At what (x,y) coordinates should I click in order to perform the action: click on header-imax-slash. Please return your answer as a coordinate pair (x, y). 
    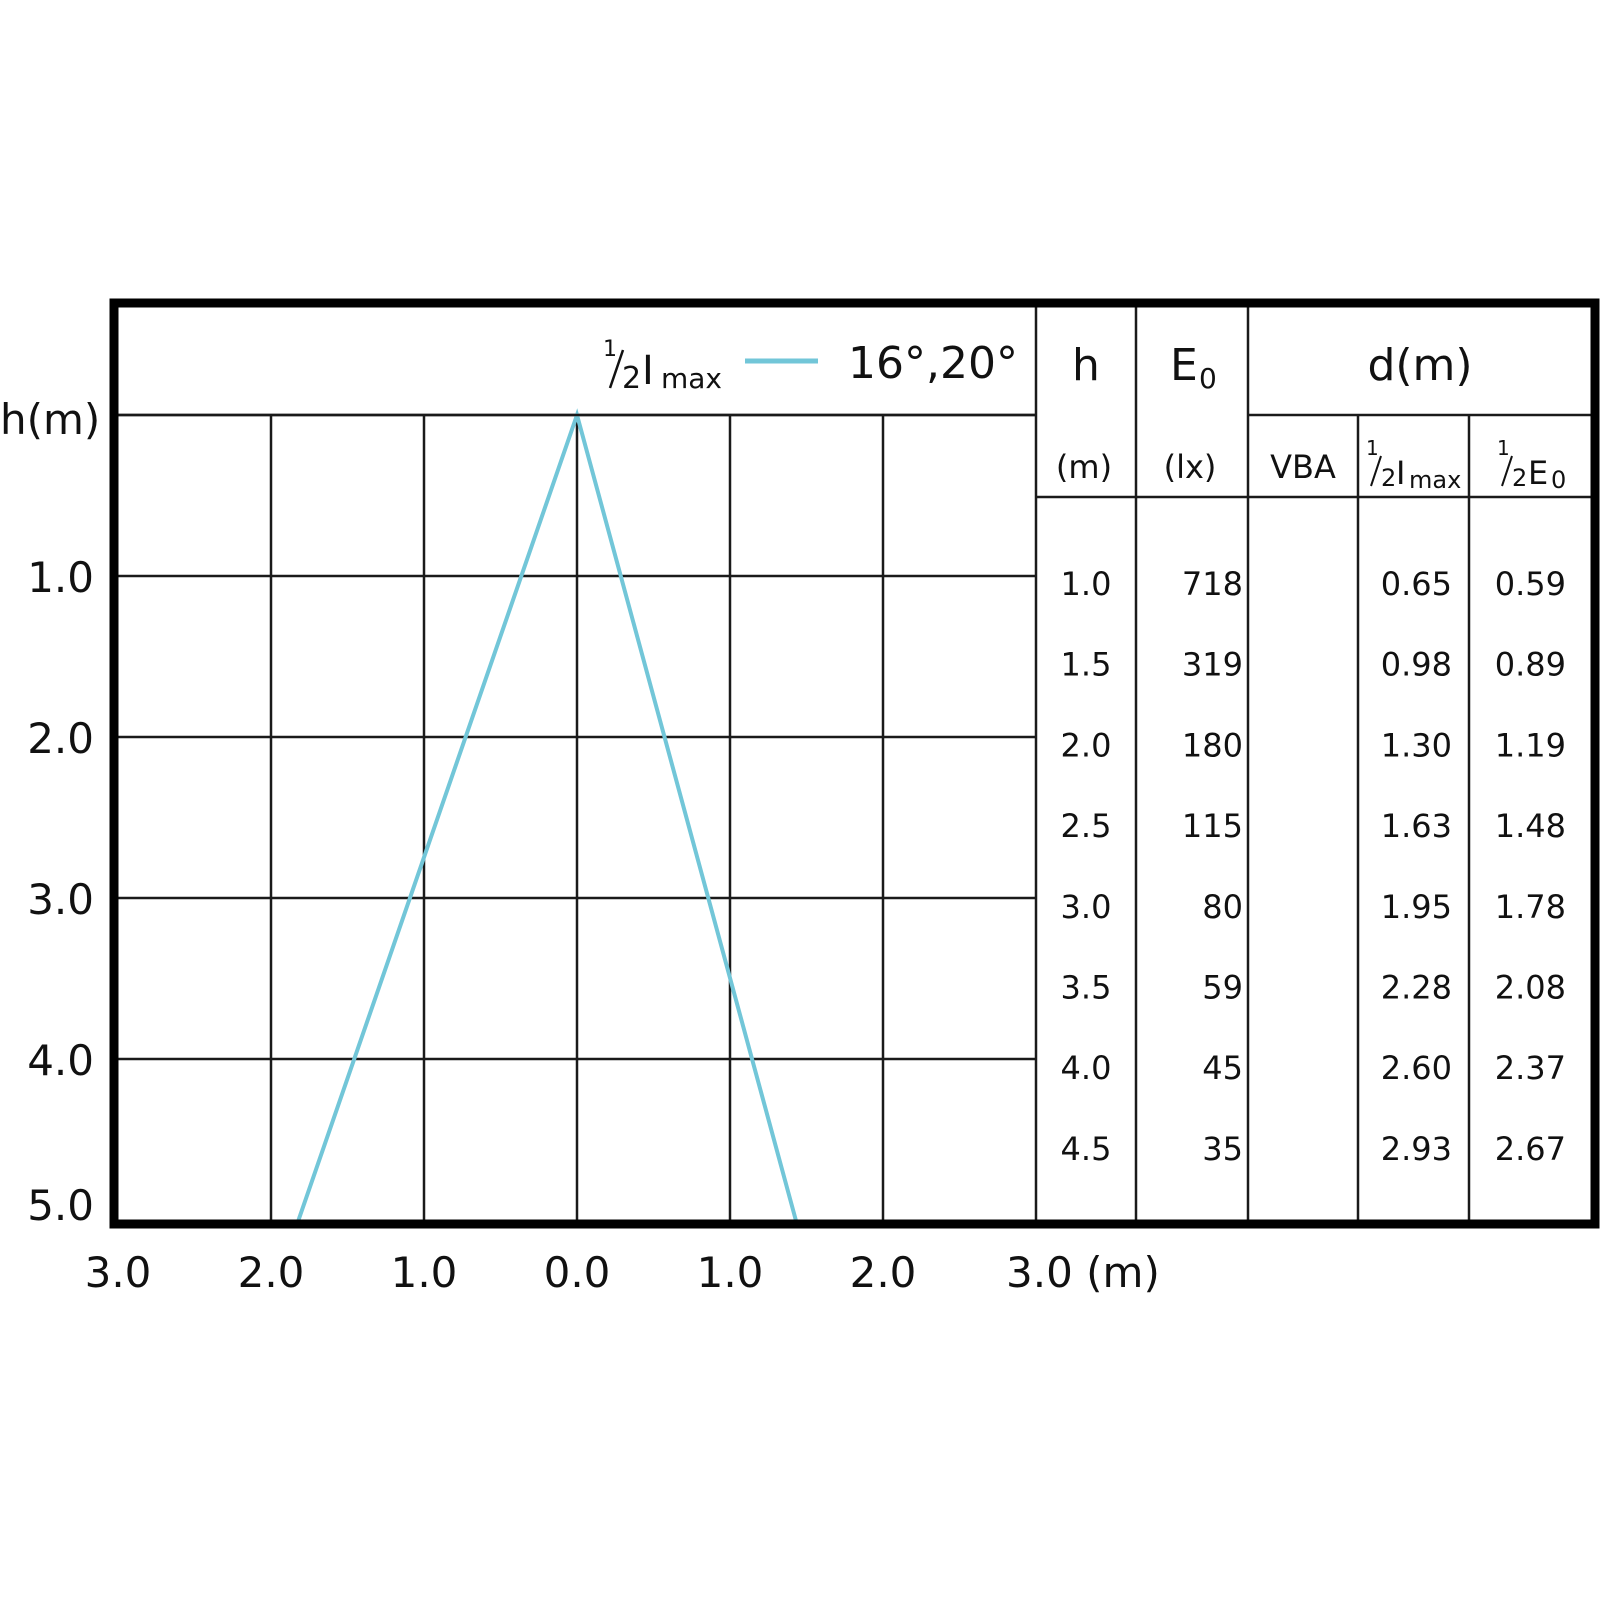
    Looking at the image, I should click on (1376, 471).